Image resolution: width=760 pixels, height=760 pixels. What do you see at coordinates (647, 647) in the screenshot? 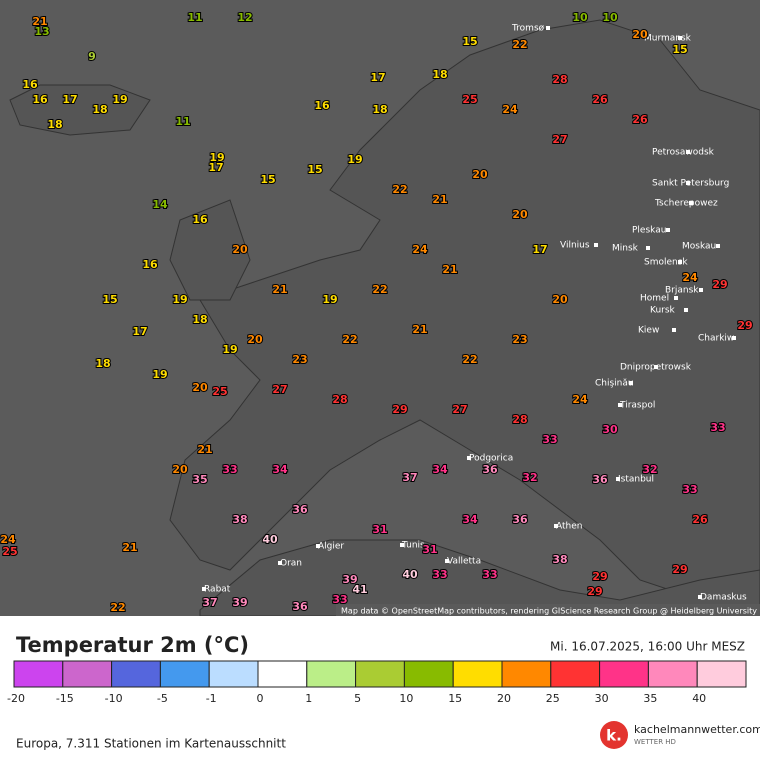
I see `date: Mi. 16.07.2025, 16:00 Uhr MESZ` at bounding box center [647, 647].